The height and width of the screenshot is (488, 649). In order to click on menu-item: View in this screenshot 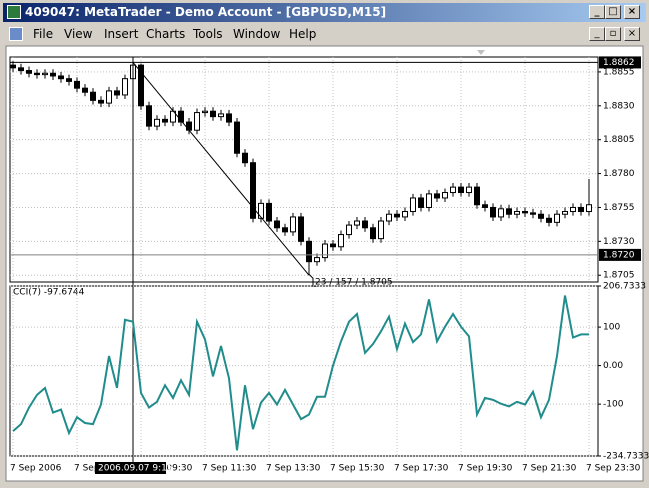, I will do `click(78, 34)`.